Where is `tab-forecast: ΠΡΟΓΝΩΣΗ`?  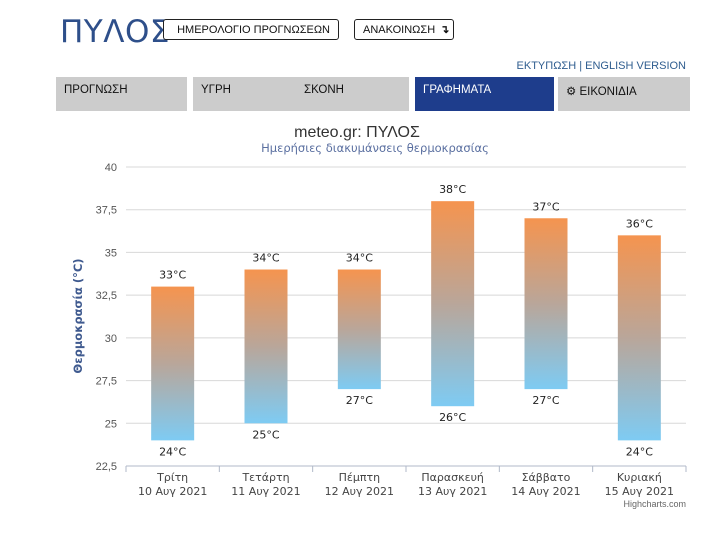 tab-forecast: ΠΡΟΓΝΩΣΗ is located at coordinates (121, 94).